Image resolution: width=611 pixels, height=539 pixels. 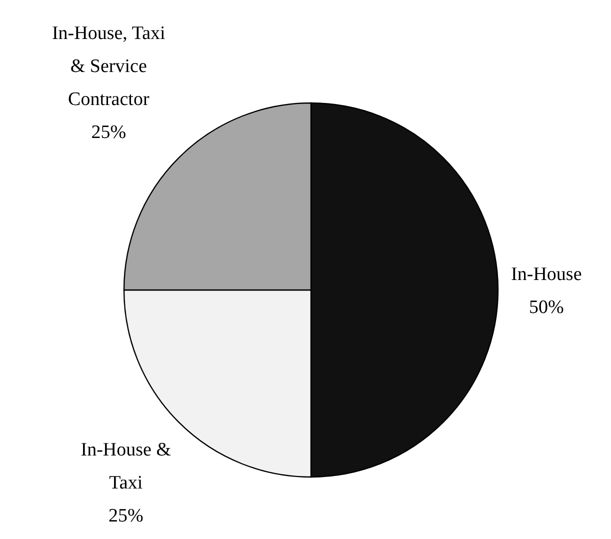 What do you see at coordinates (546, 275) in the screenshot?
I see `slice-label: In-House` at bounding box center [546, 275].